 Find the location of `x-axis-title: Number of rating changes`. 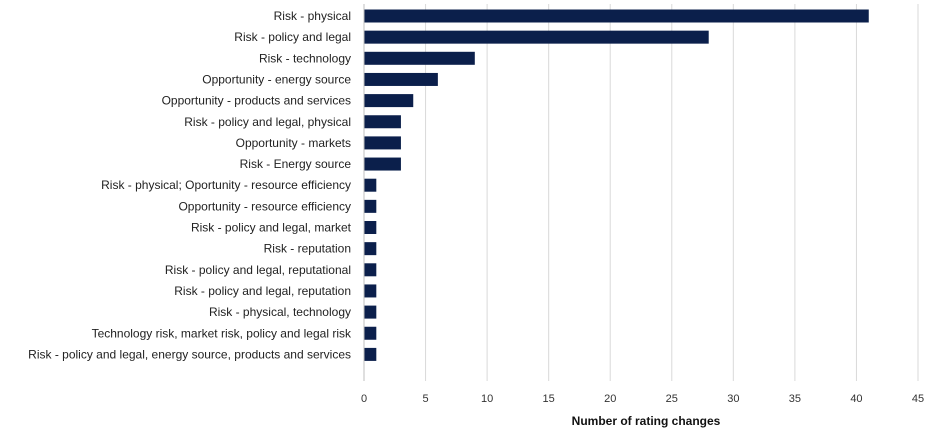

x-axis-title: Number of rating changes is located at coordinates (646, 421).